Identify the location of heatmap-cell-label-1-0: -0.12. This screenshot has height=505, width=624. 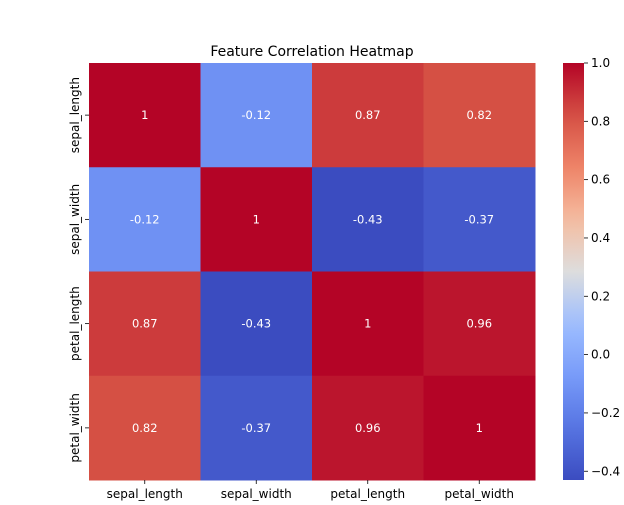
(145, 219).